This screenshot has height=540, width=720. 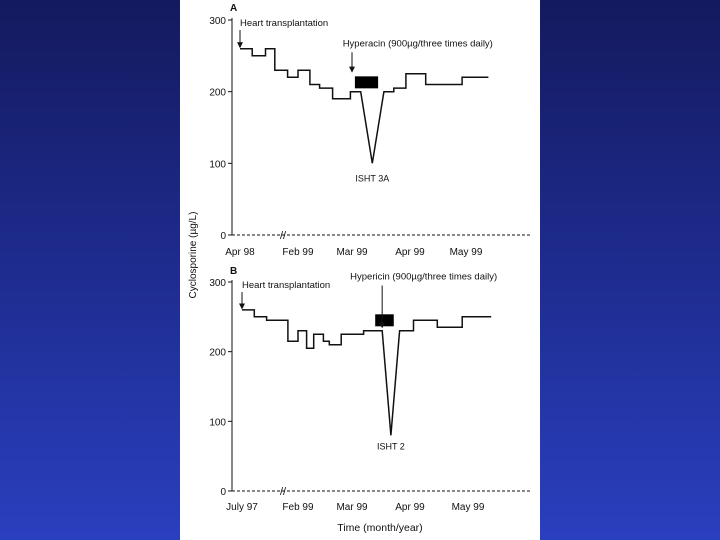 I want to click on panel-b-label: B, so click(x=233, y=271).